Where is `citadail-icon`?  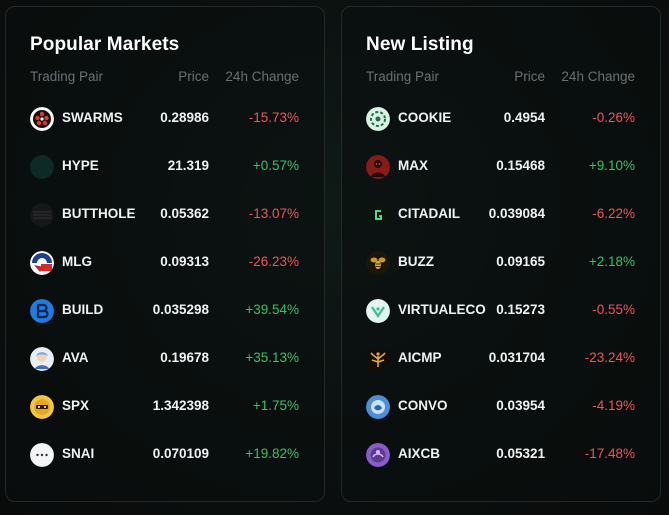
citadail-icon is located at coordinates (378, 215).